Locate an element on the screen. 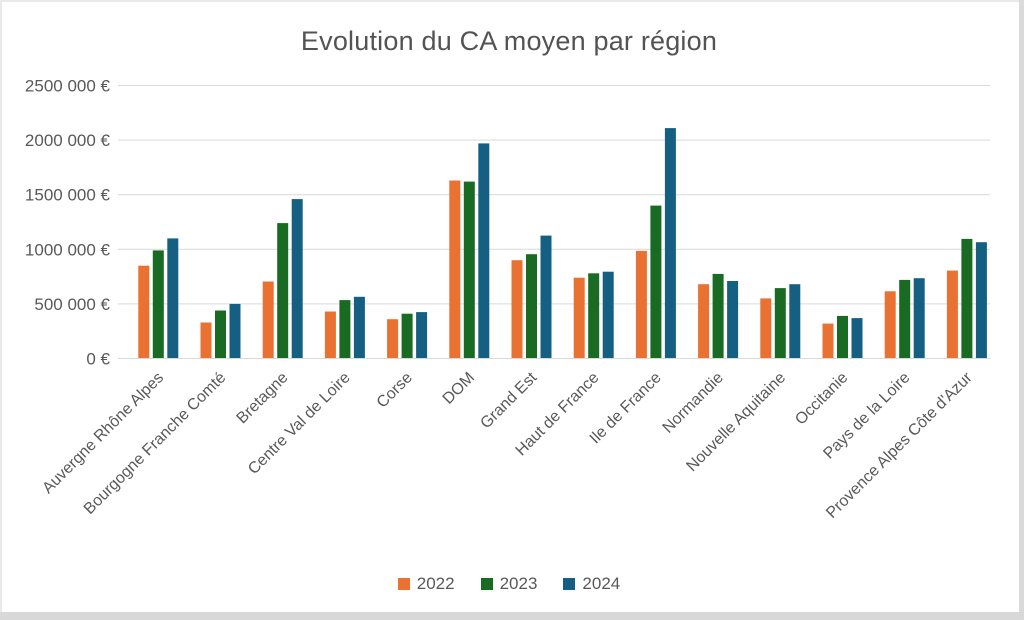 This screenshot has width=1024, height=620. x-axis-category-label: DOM is located at coordinates (459, 388).